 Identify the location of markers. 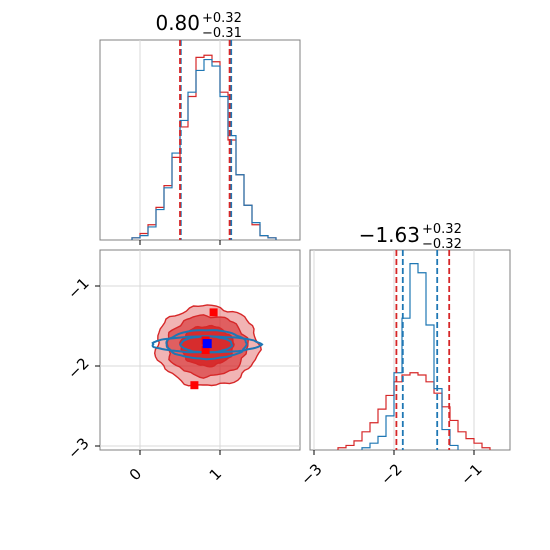
(204, 349).